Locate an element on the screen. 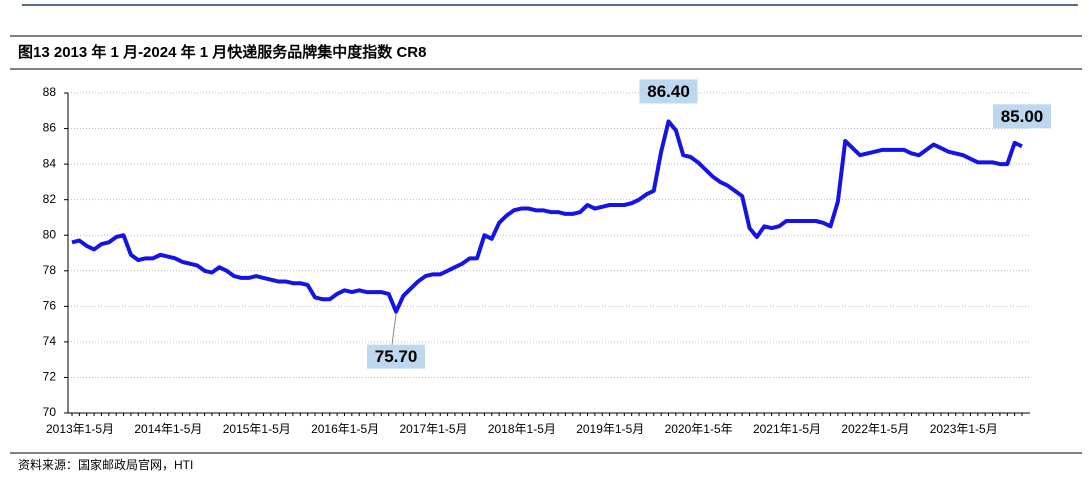 This screenshot has height=478, width=1092. value-label: 85.00 is located at coordinates (1022, 116).